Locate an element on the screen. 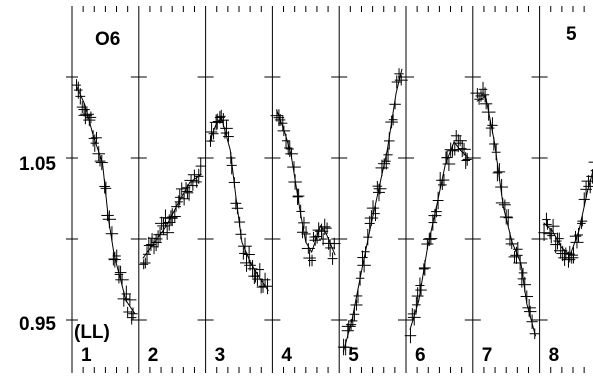  y-tick-label-0-95: 0.95 is located at coordinates (37, 324).